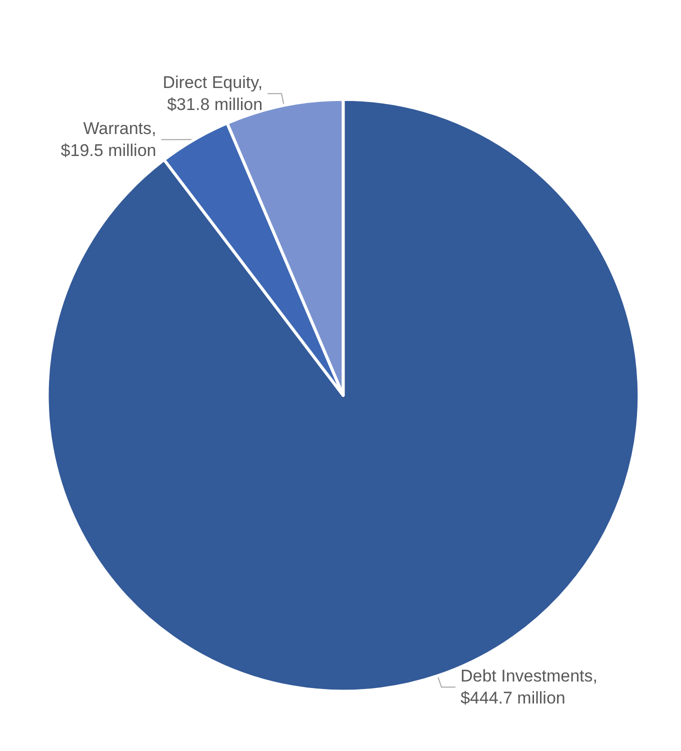 This screenshot has width=681, height=751. What do you see at coordinates (108, 139) in the screenshot?
I see `slice-label: Warrants, $19.5 million` at bounding box center [108, 139].